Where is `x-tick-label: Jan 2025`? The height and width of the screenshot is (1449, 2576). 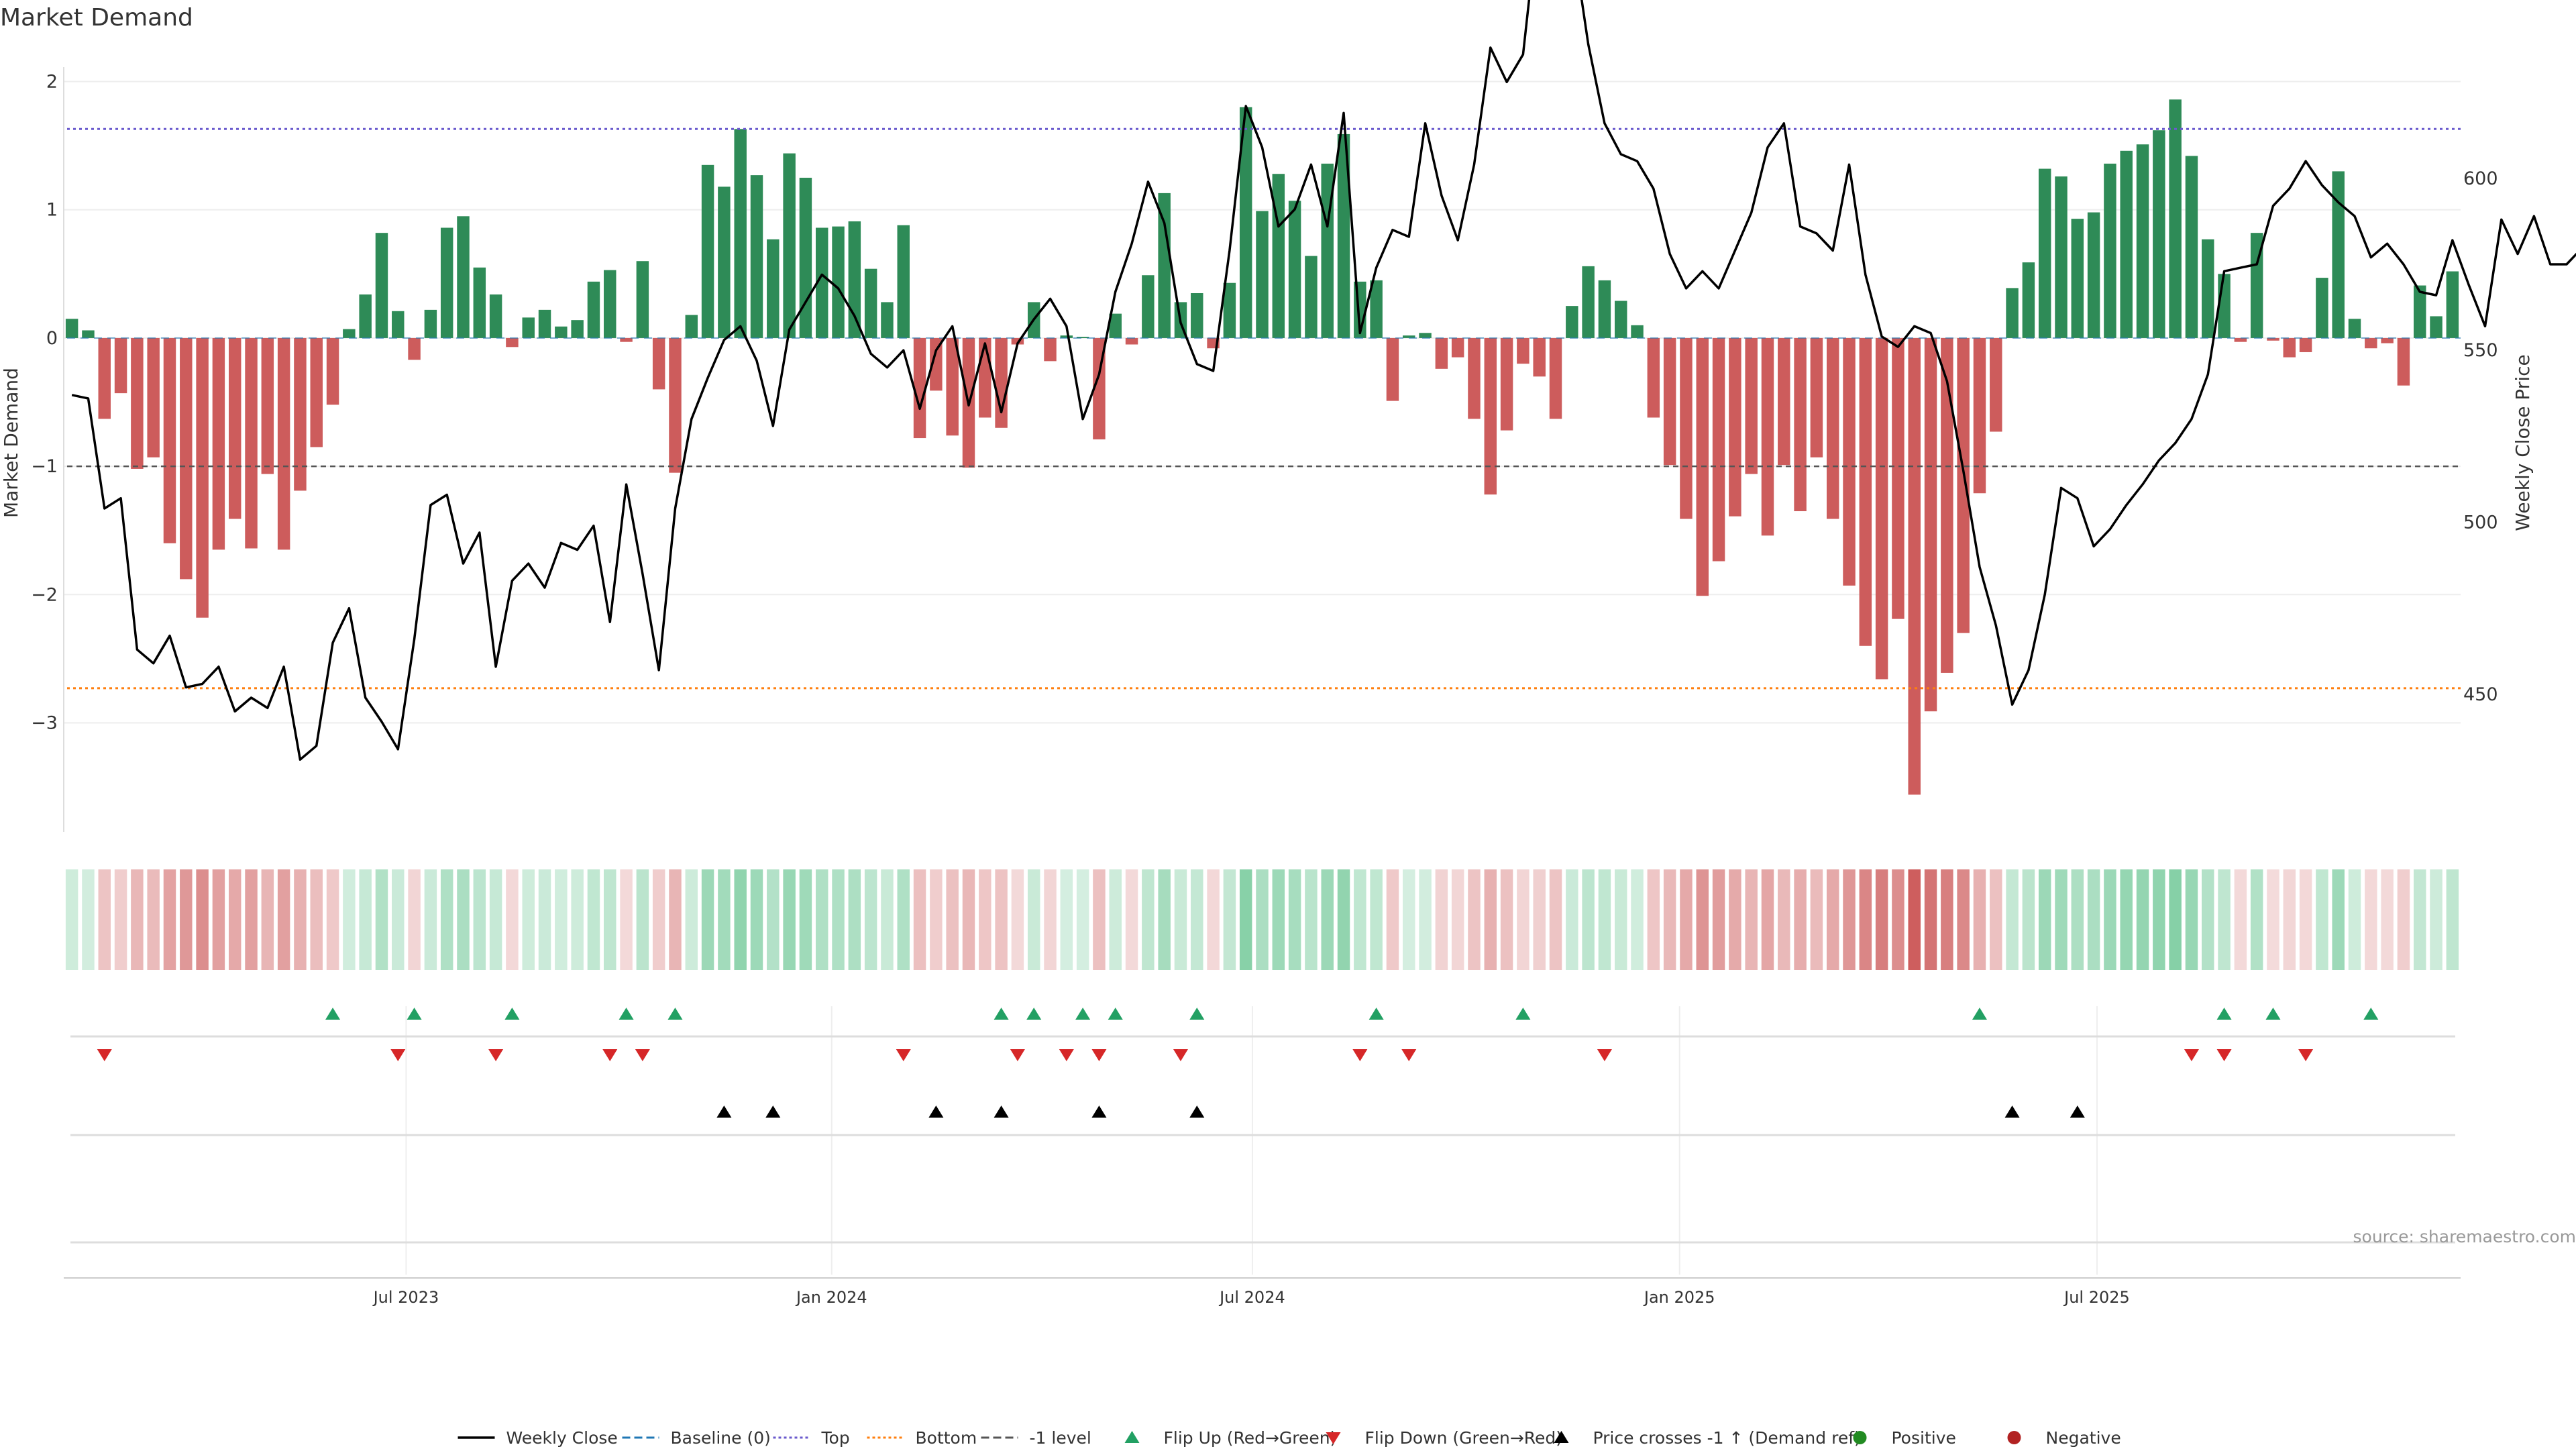
x-tick-label: Jan 2025 is located at coordinates (1679, 1297).